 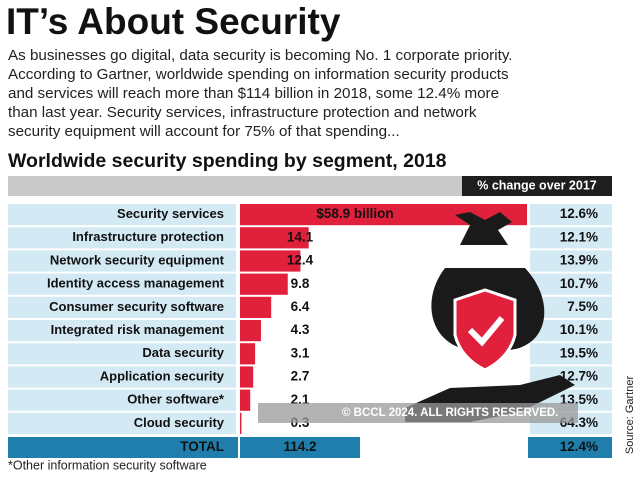 What do you see at coordinates (162, 375) in the screenshot?
I see `category-label: Application security` at bounding box center [162, 375].